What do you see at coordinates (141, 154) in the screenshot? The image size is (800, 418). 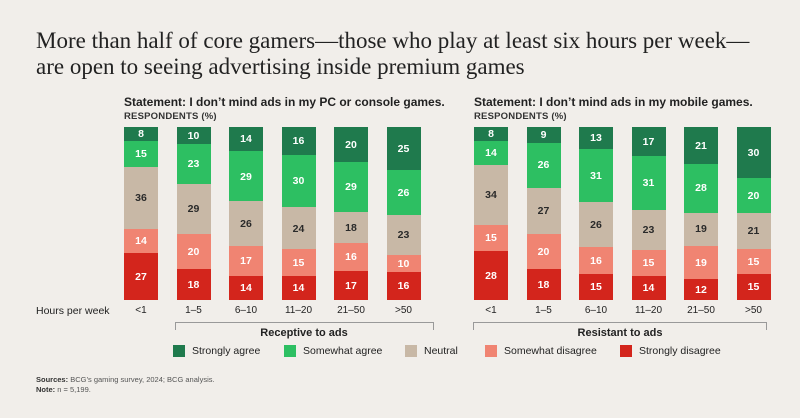 I see `bar-segment-somewhat-agree: 15` at bounding box center [141, 154].